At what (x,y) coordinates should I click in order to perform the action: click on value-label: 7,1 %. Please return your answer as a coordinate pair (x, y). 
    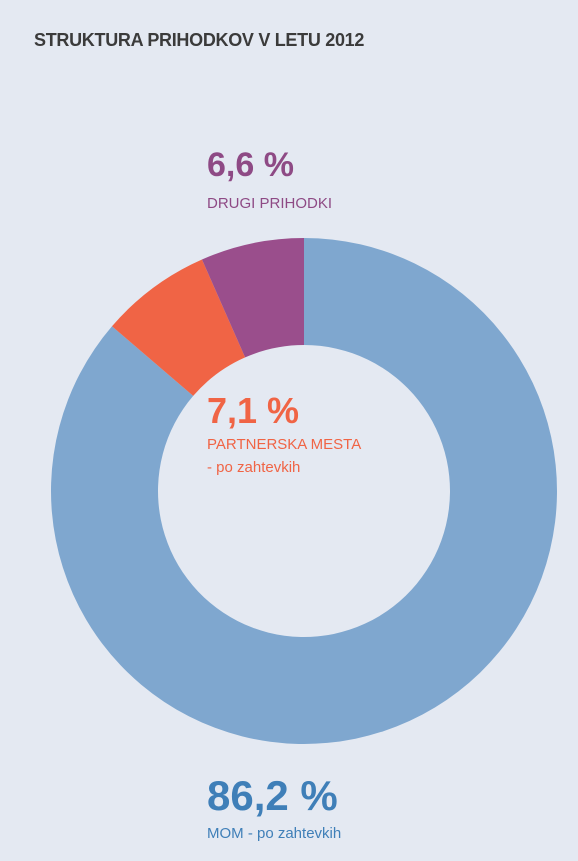
    Looking at the image, I should click on (253, 410).